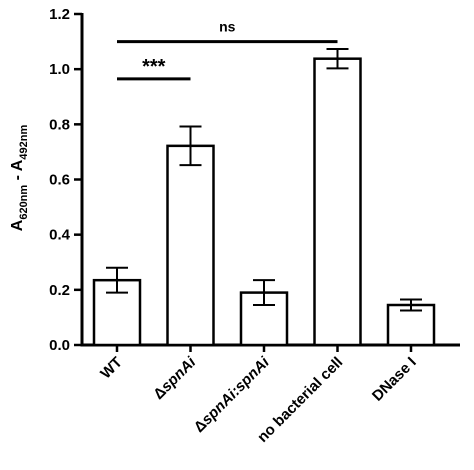  I want to click on y-ticks: 0.0 0.2 0.4 0.6 0.8 1.0 1.2, so click(65, 180).